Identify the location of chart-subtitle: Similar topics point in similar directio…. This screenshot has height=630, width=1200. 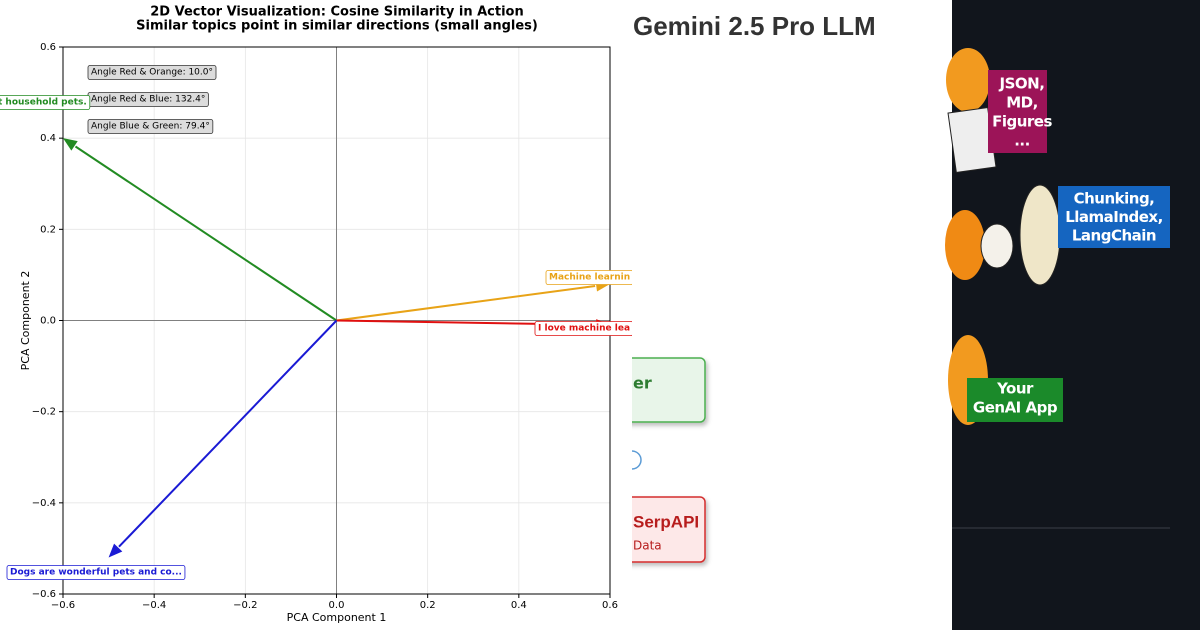
(337, 26).